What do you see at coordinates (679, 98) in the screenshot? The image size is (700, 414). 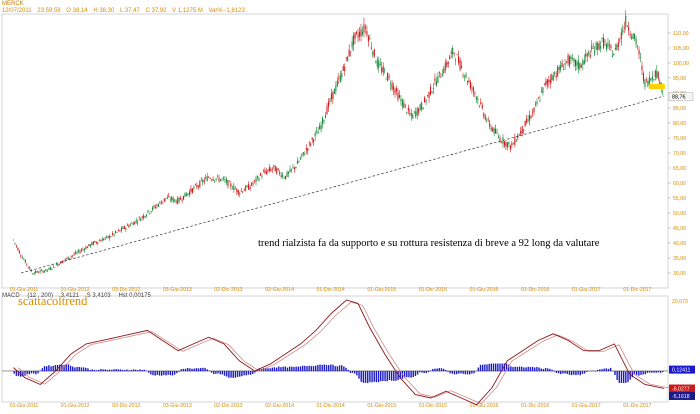 I see `last-price-label: 88,76` at bounding box center [679, 98].